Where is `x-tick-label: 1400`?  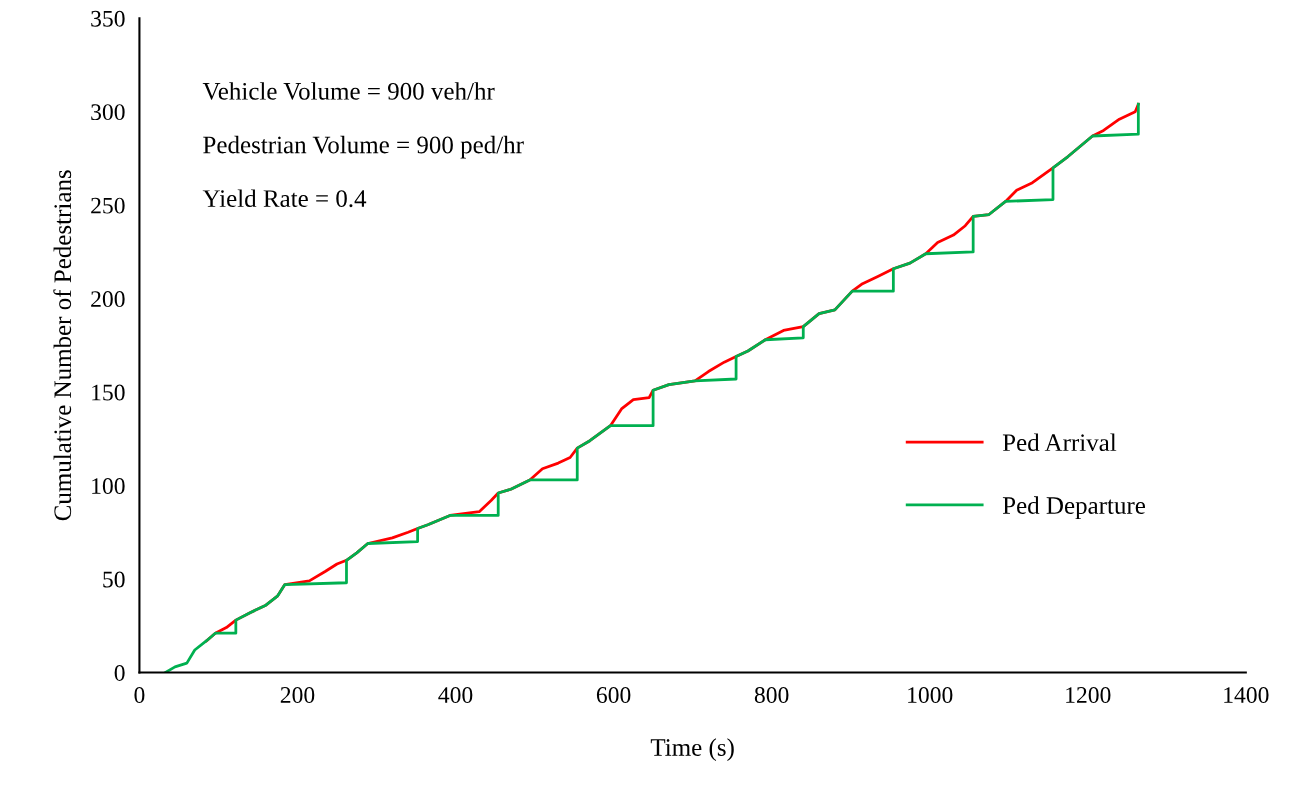 x-tick-label: 1400 is located at coordinates (1246, 695).